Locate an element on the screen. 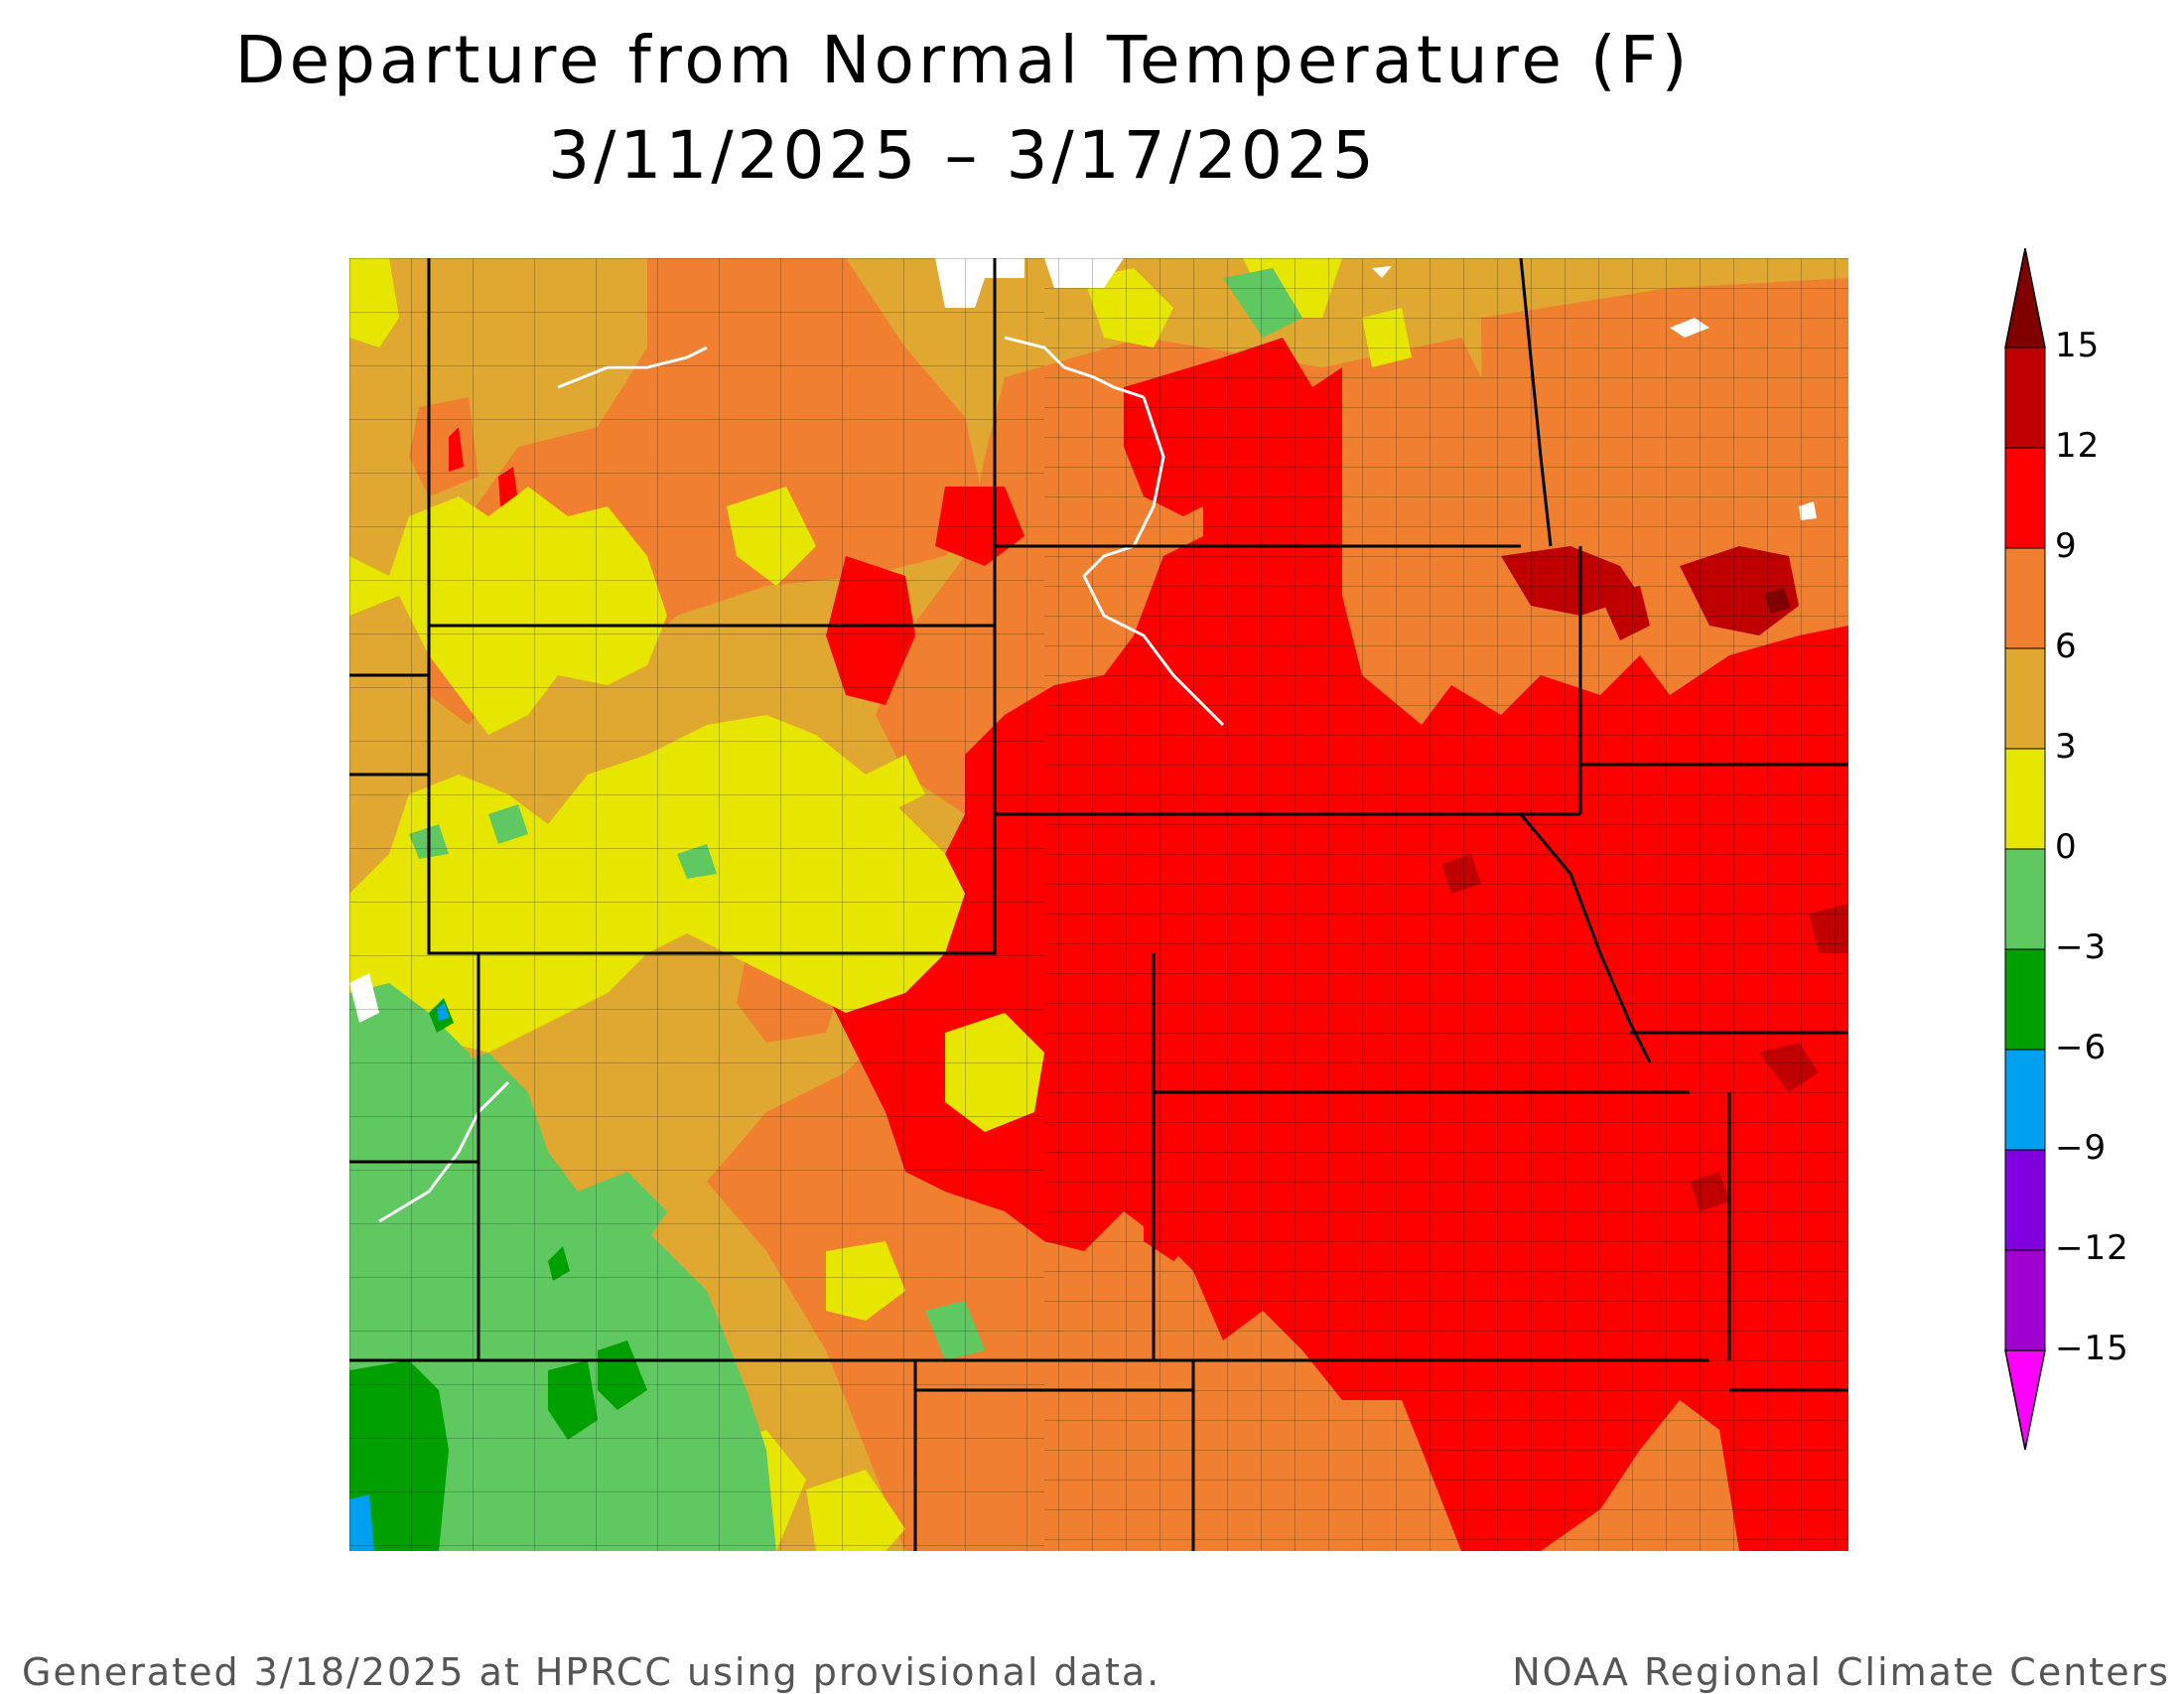 Image resolution: width=2184 pixels, height=1694 pixels. legend-tick-label: −6 is located at coordinates (2081, 1048).